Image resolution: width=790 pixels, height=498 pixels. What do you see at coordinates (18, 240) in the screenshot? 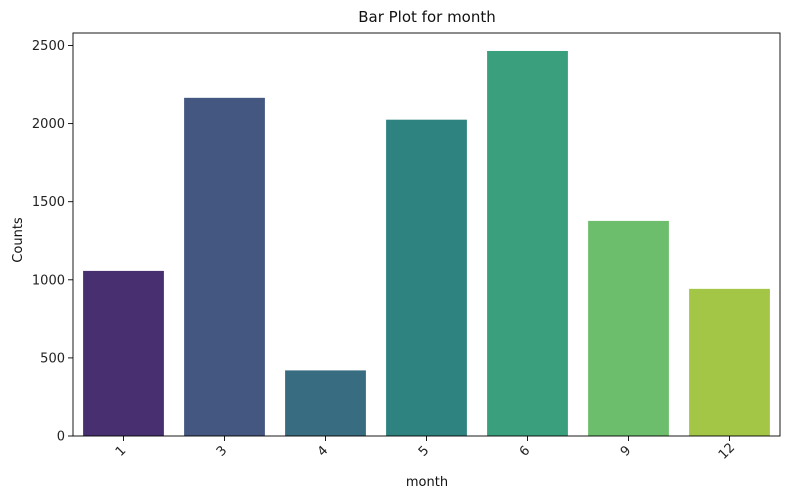
I see `y-axis-label: Counts` at bounding box center [18, 240].